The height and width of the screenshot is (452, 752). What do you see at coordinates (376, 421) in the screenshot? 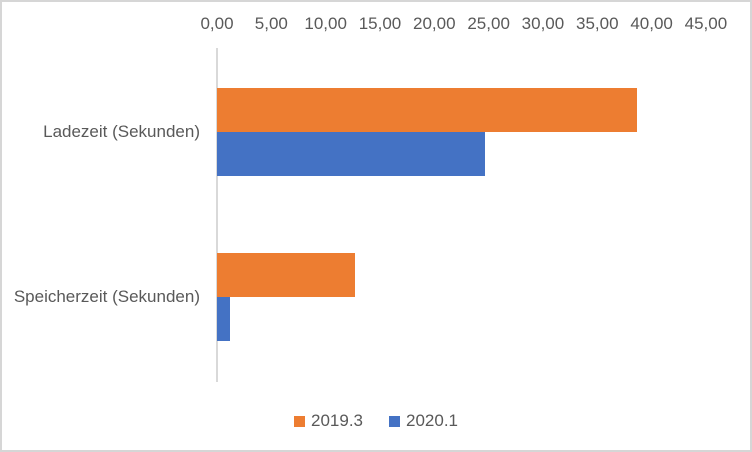
I see `legend: 2019.3 2020.1` at bounding box center [376, 421].